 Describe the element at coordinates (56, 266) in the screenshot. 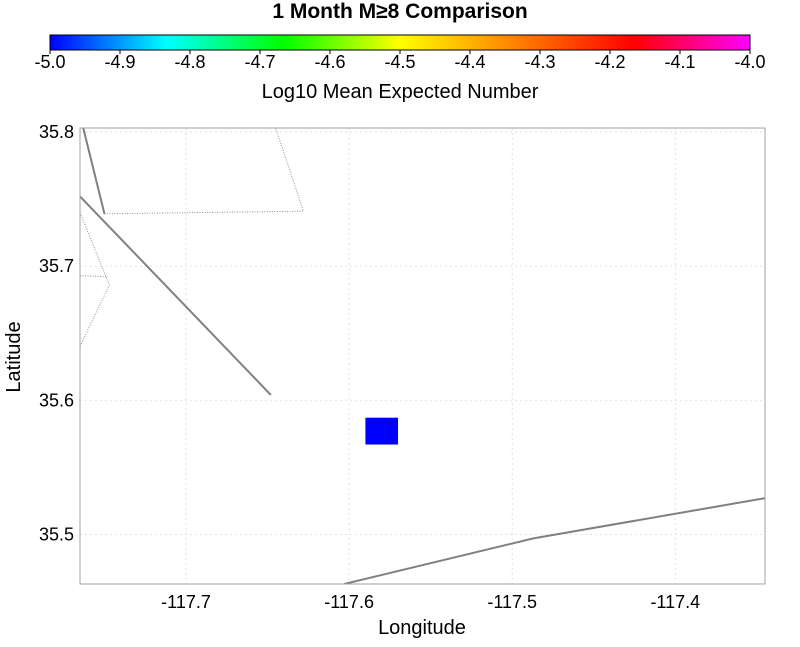

I see `latitude-tick-label: 35.7` at that location.